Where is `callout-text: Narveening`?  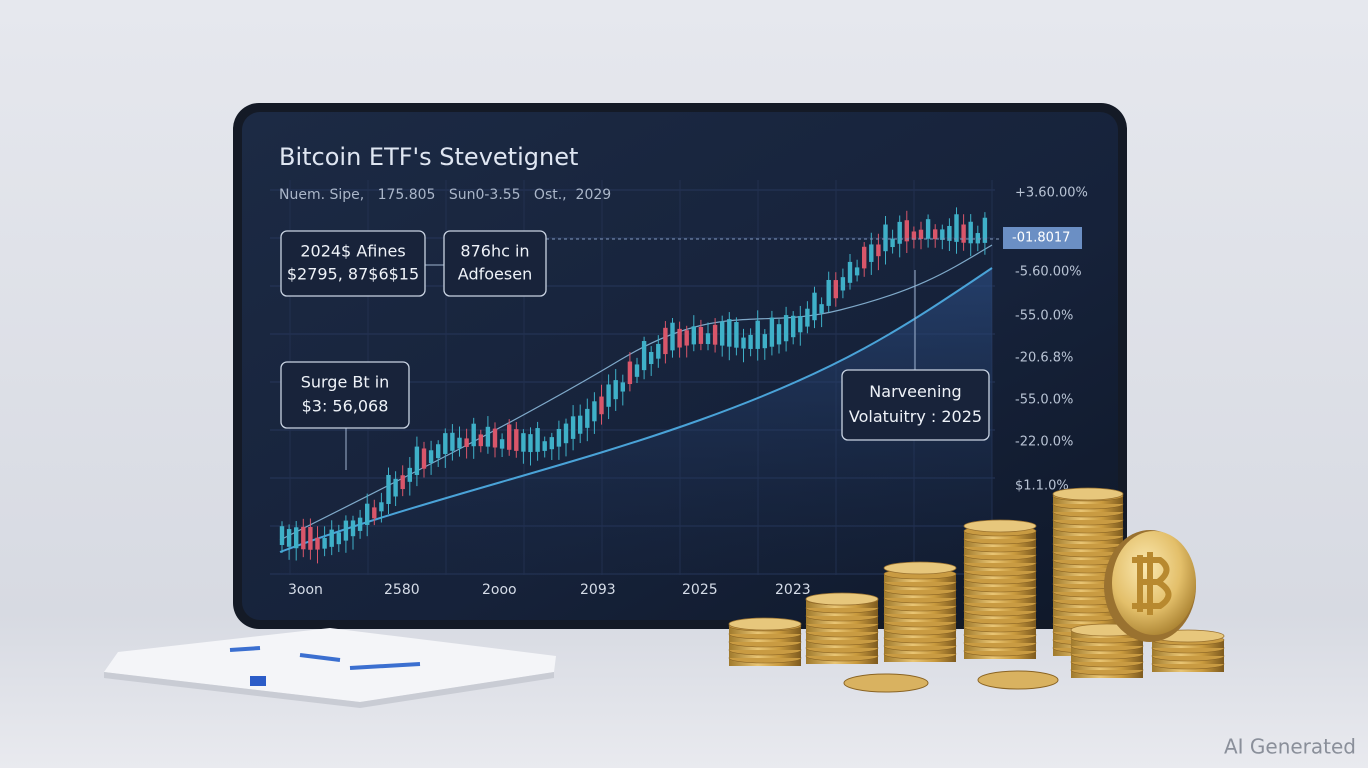 callout-text: Narveening is located at coordinates (915, 391).